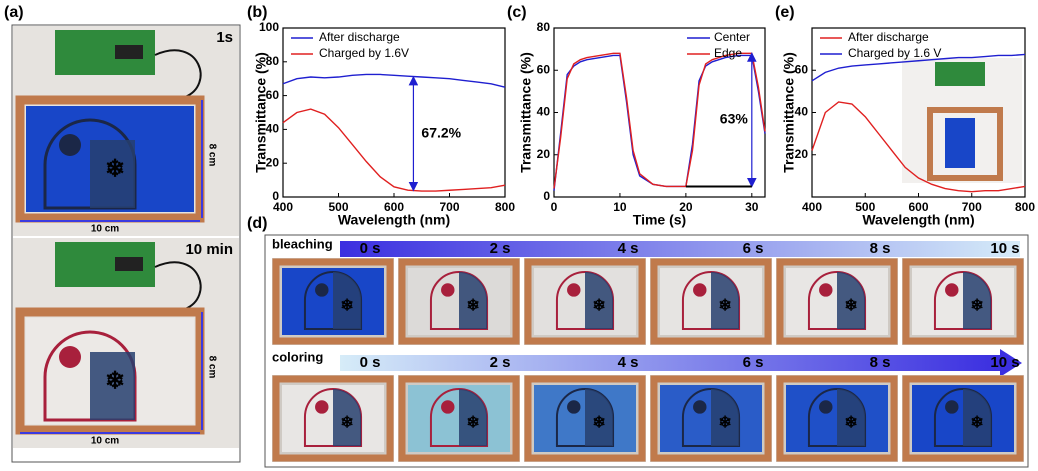 The height and width of the screenshot is (471, 1038). Describe the element at coordinates (257, 12) in the screenshot. I see `panel-label: (b)` at that location.